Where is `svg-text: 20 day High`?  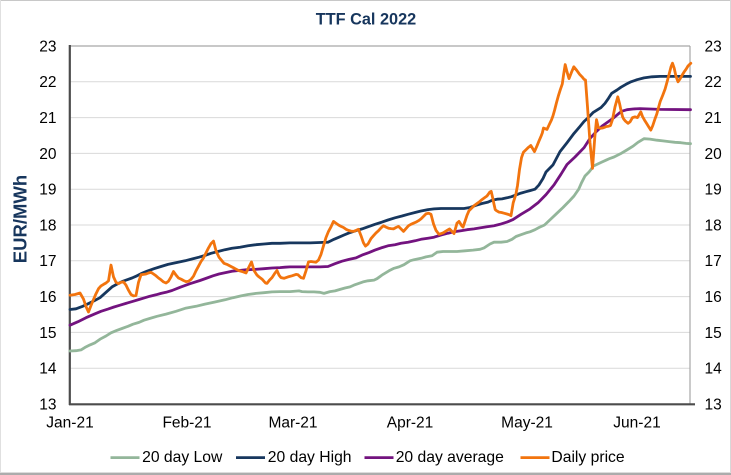 svg-text: 20 day High is located at coordinates (310, 457).